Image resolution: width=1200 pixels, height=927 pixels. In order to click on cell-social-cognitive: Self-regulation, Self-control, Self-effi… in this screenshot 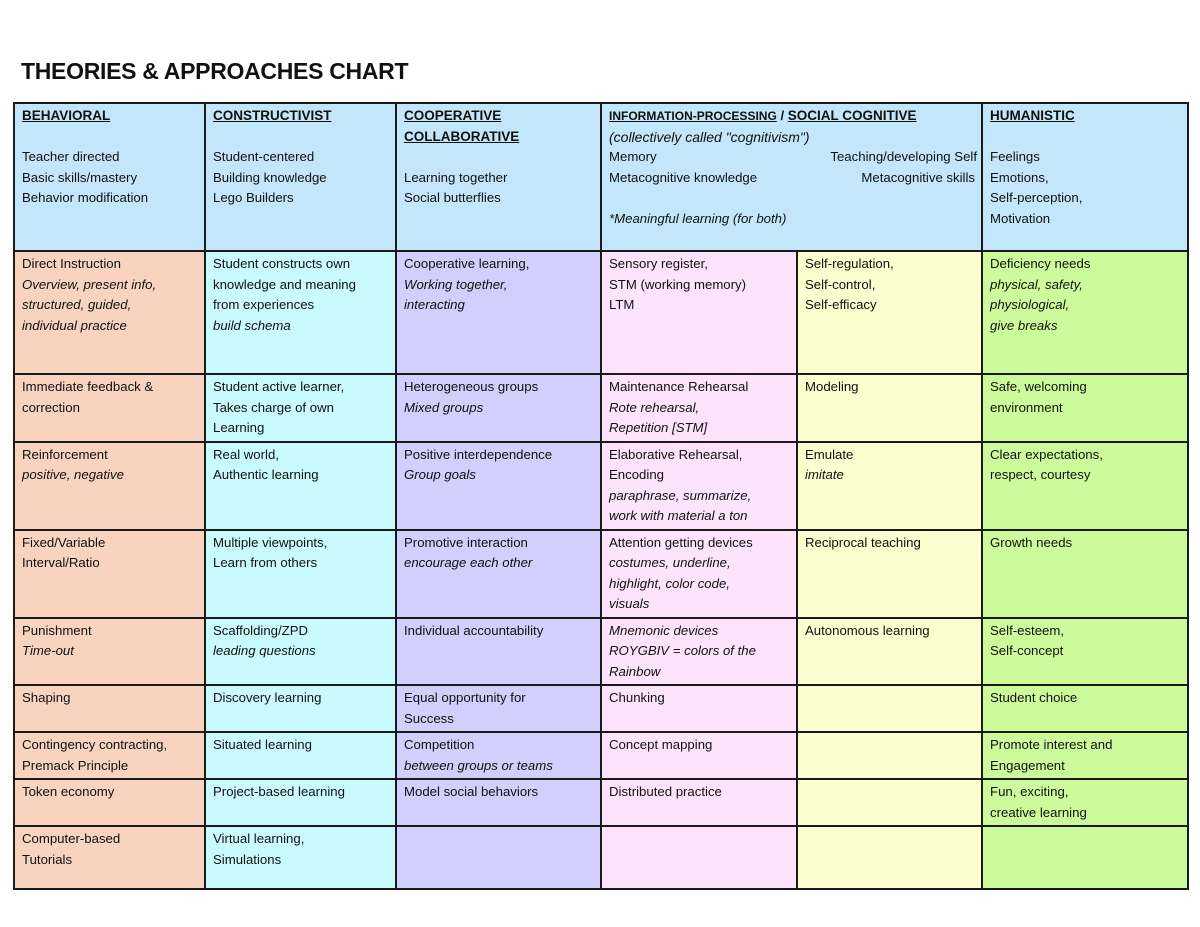, I will do `click(889, 312)`.